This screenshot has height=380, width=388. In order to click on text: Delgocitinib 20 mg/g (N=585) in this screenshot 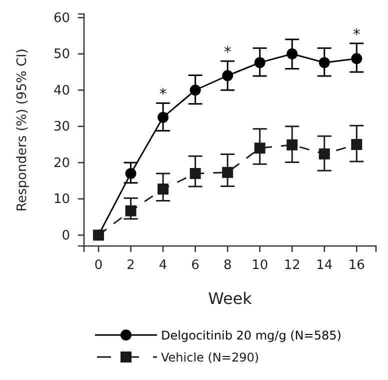, I will do `click(251, 335)`.